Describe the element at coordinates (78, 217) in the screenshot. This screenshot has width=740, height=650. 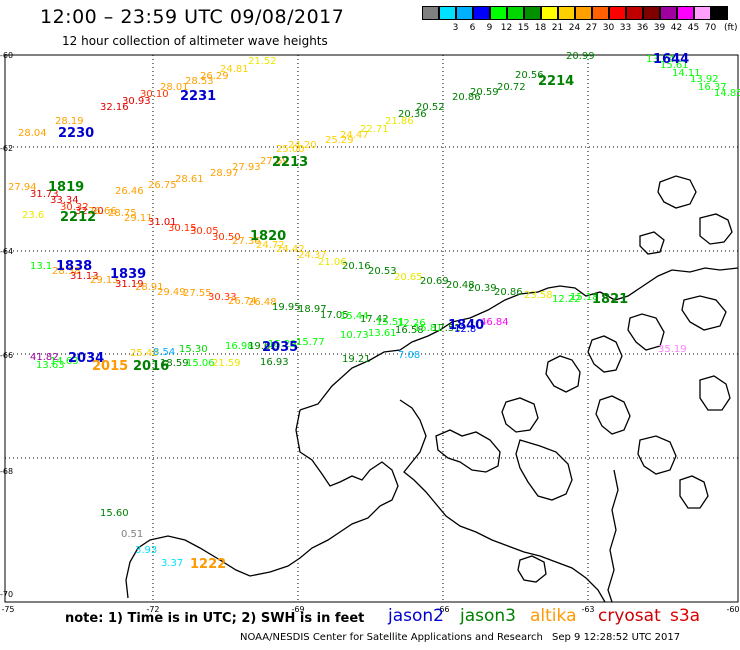
I see `track-time: 2212` at that location.